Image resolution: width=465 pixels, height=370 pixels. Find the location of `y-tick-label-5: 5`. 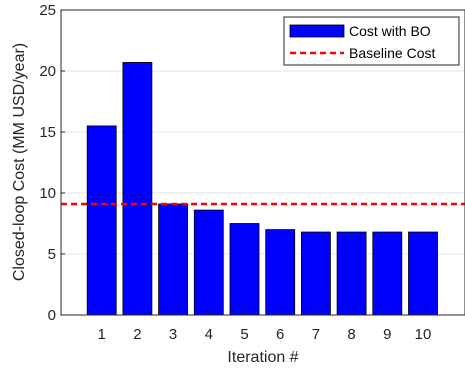

y-tick-label-5: 5 is located at coordinates (52, 254).